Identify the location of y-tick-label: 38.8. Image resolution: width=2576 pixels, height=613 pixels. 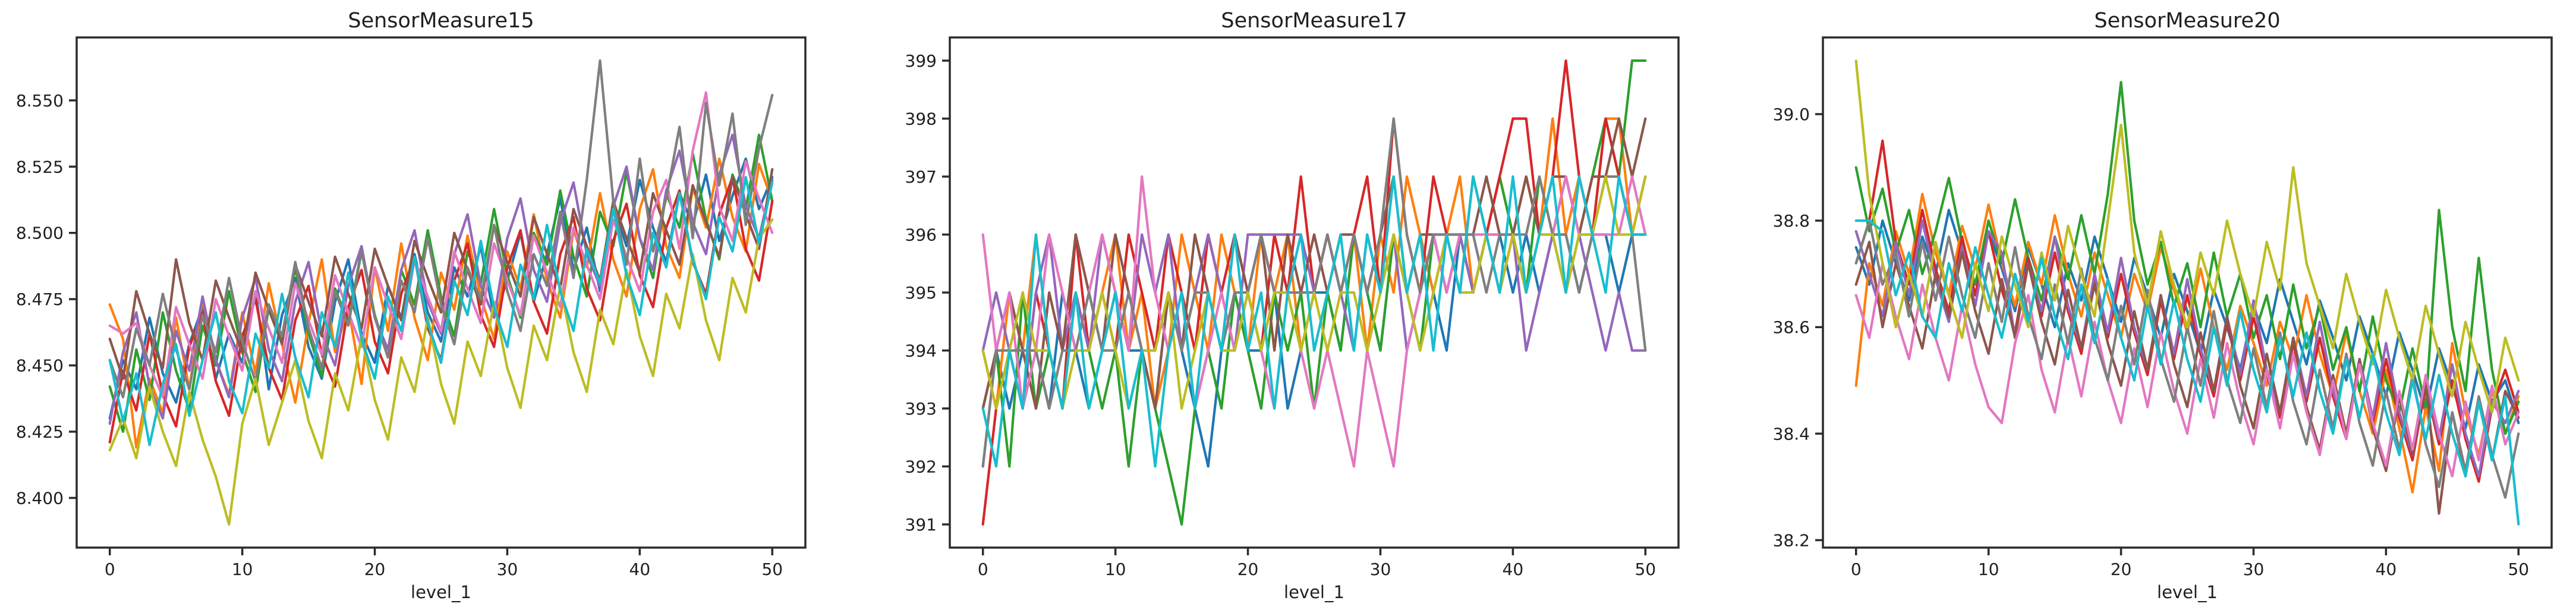
(1791, 221).